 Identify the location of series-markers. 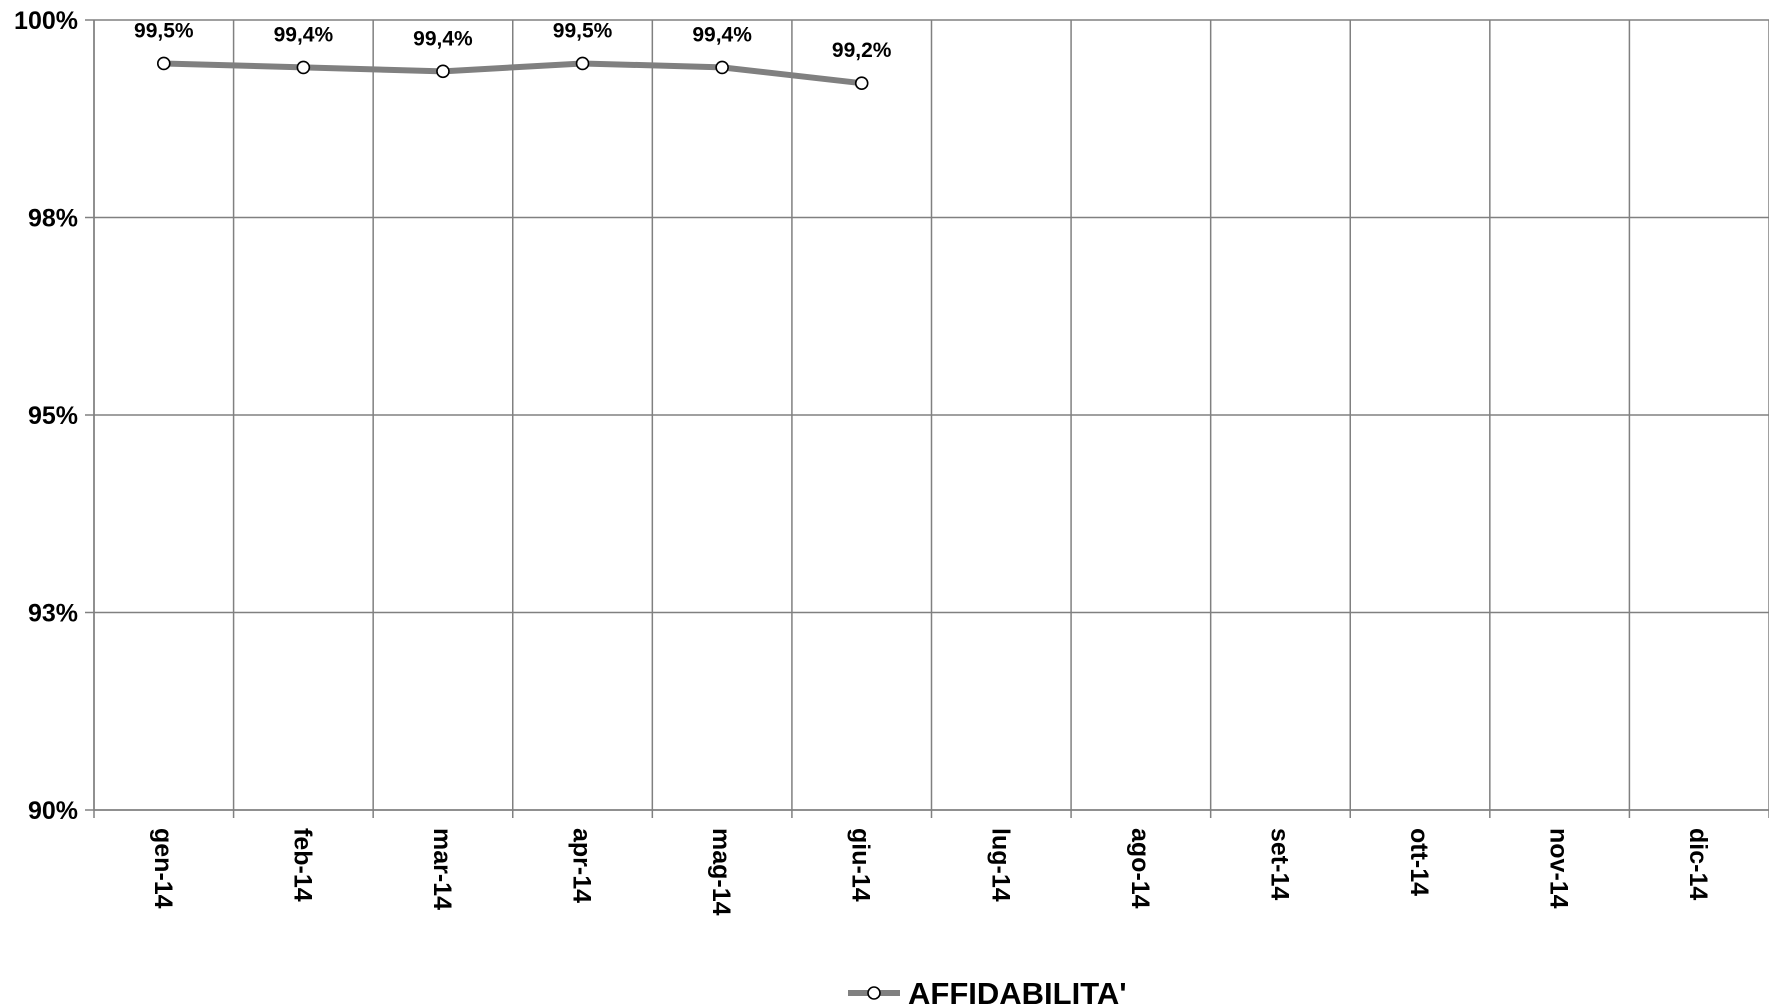
(512, 73).